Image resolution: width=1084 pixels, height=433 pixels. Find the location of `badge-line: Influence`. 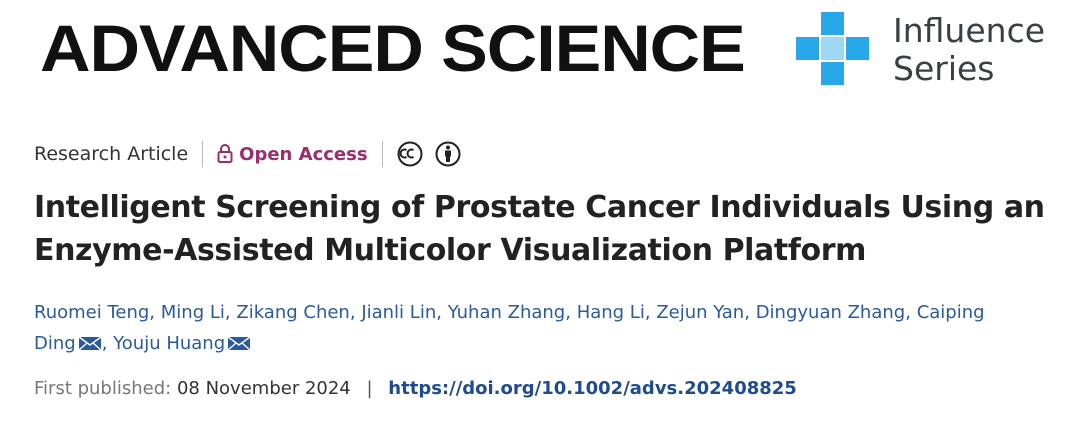

badge-line: Influence is located at coordinates (969, 30).